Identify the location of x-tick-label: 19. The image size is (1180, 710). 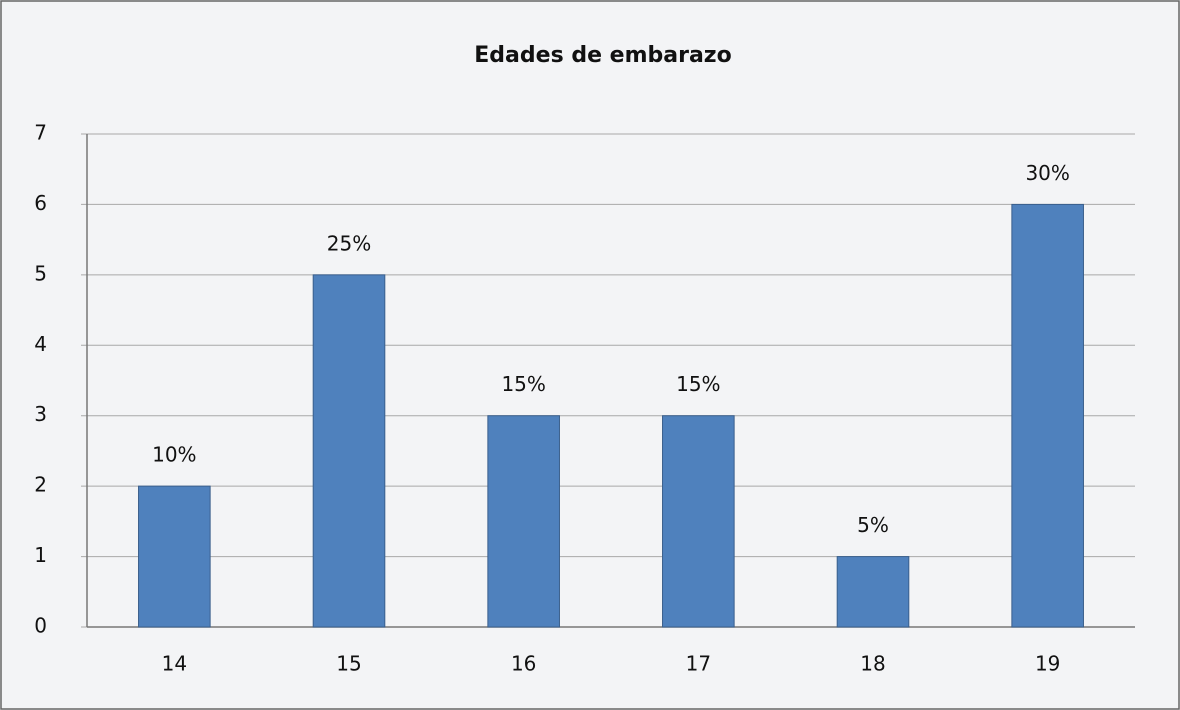
(1047, 664).